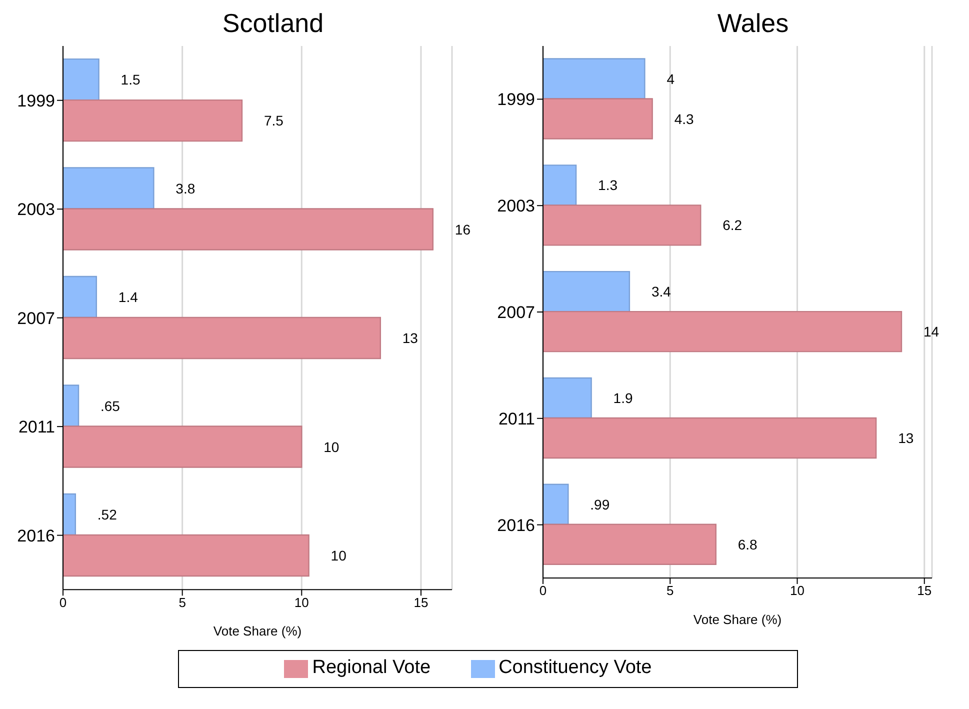 Image resolution: width=969 pixels, height=709 pixels. What do you see at coordinates (748, 544) in the screenshot?
I see `data-label: 6.8` at bounding box center [748, 544].